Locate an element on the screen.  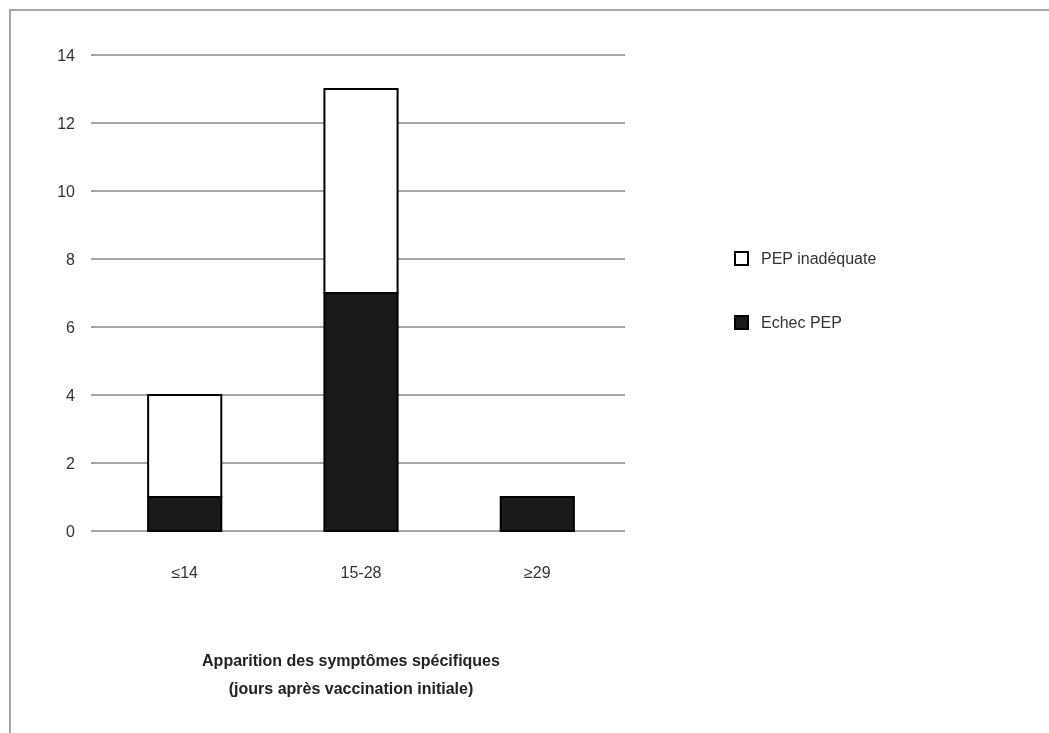
bar is located at coordinates (537, 514).